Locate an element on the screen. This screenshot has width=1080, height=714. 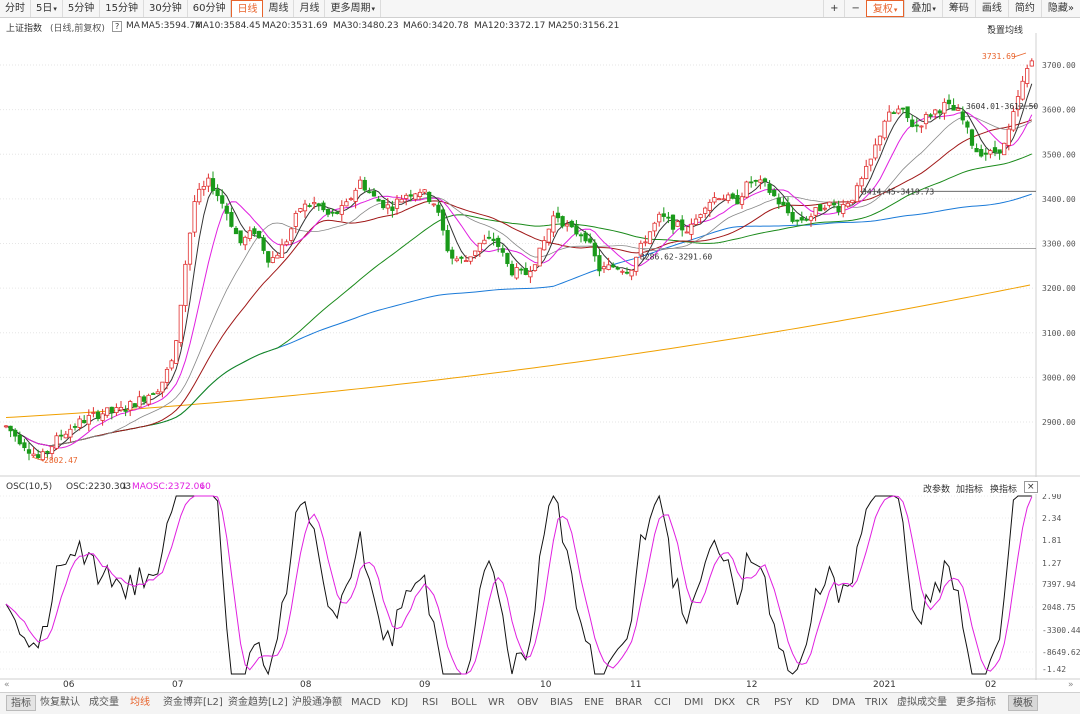
tab-5min: 5分钟 is located at coordinates (82, 8).